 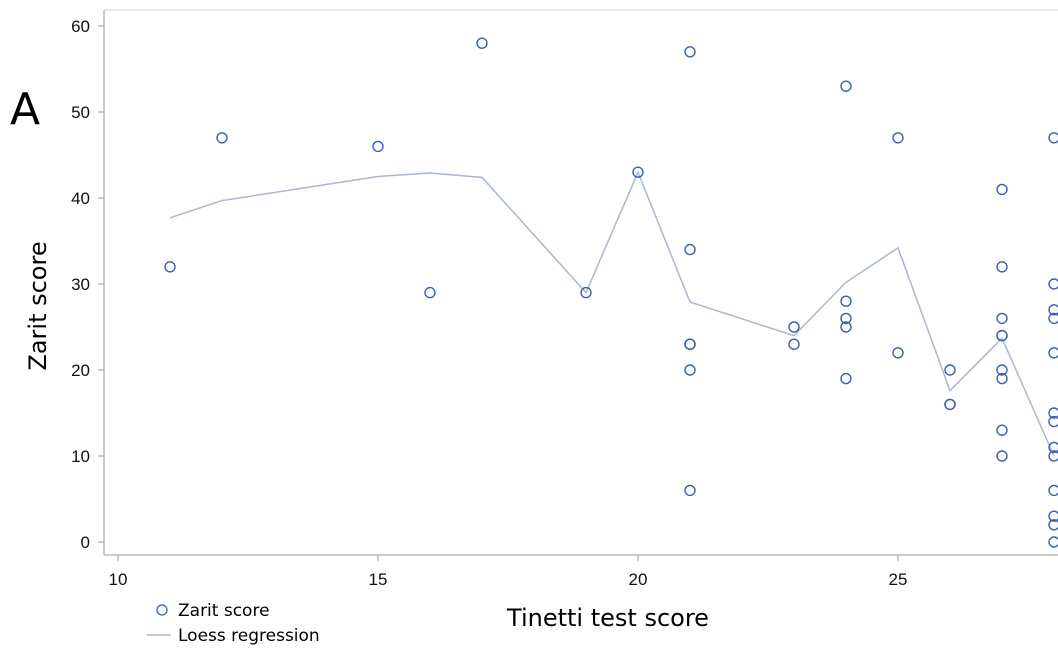 I want to click on y-tick-label: 40, so click(x=80, y=198).